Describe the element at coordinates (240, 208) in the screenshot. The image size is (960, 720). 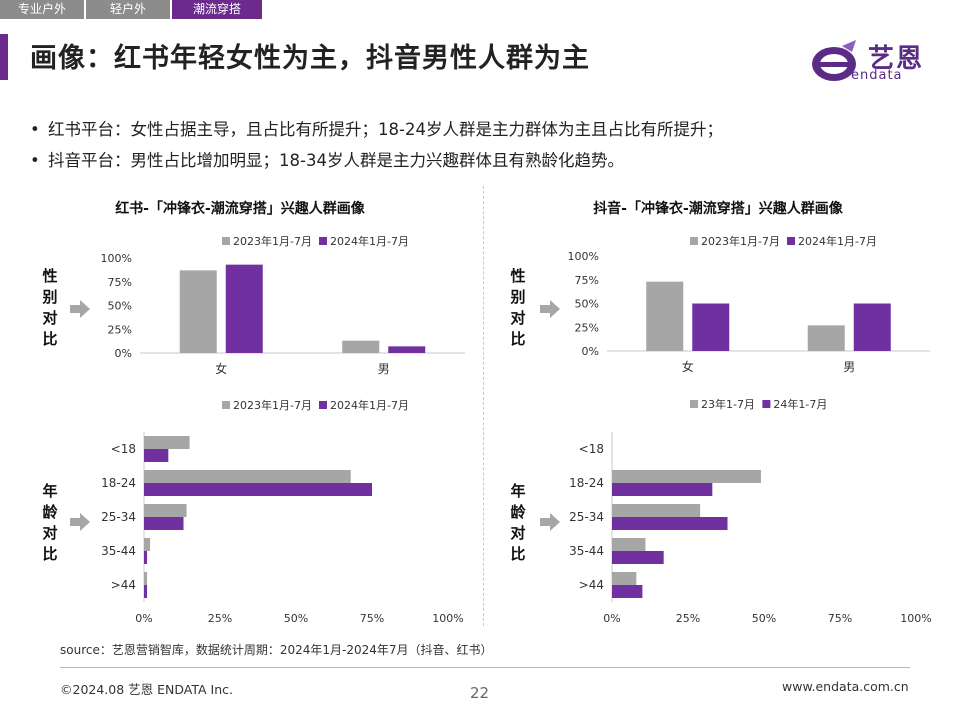
I see `chart-title: 红书-「冲锋衣-潮流穿搭」兴趣人群画像` at that location.